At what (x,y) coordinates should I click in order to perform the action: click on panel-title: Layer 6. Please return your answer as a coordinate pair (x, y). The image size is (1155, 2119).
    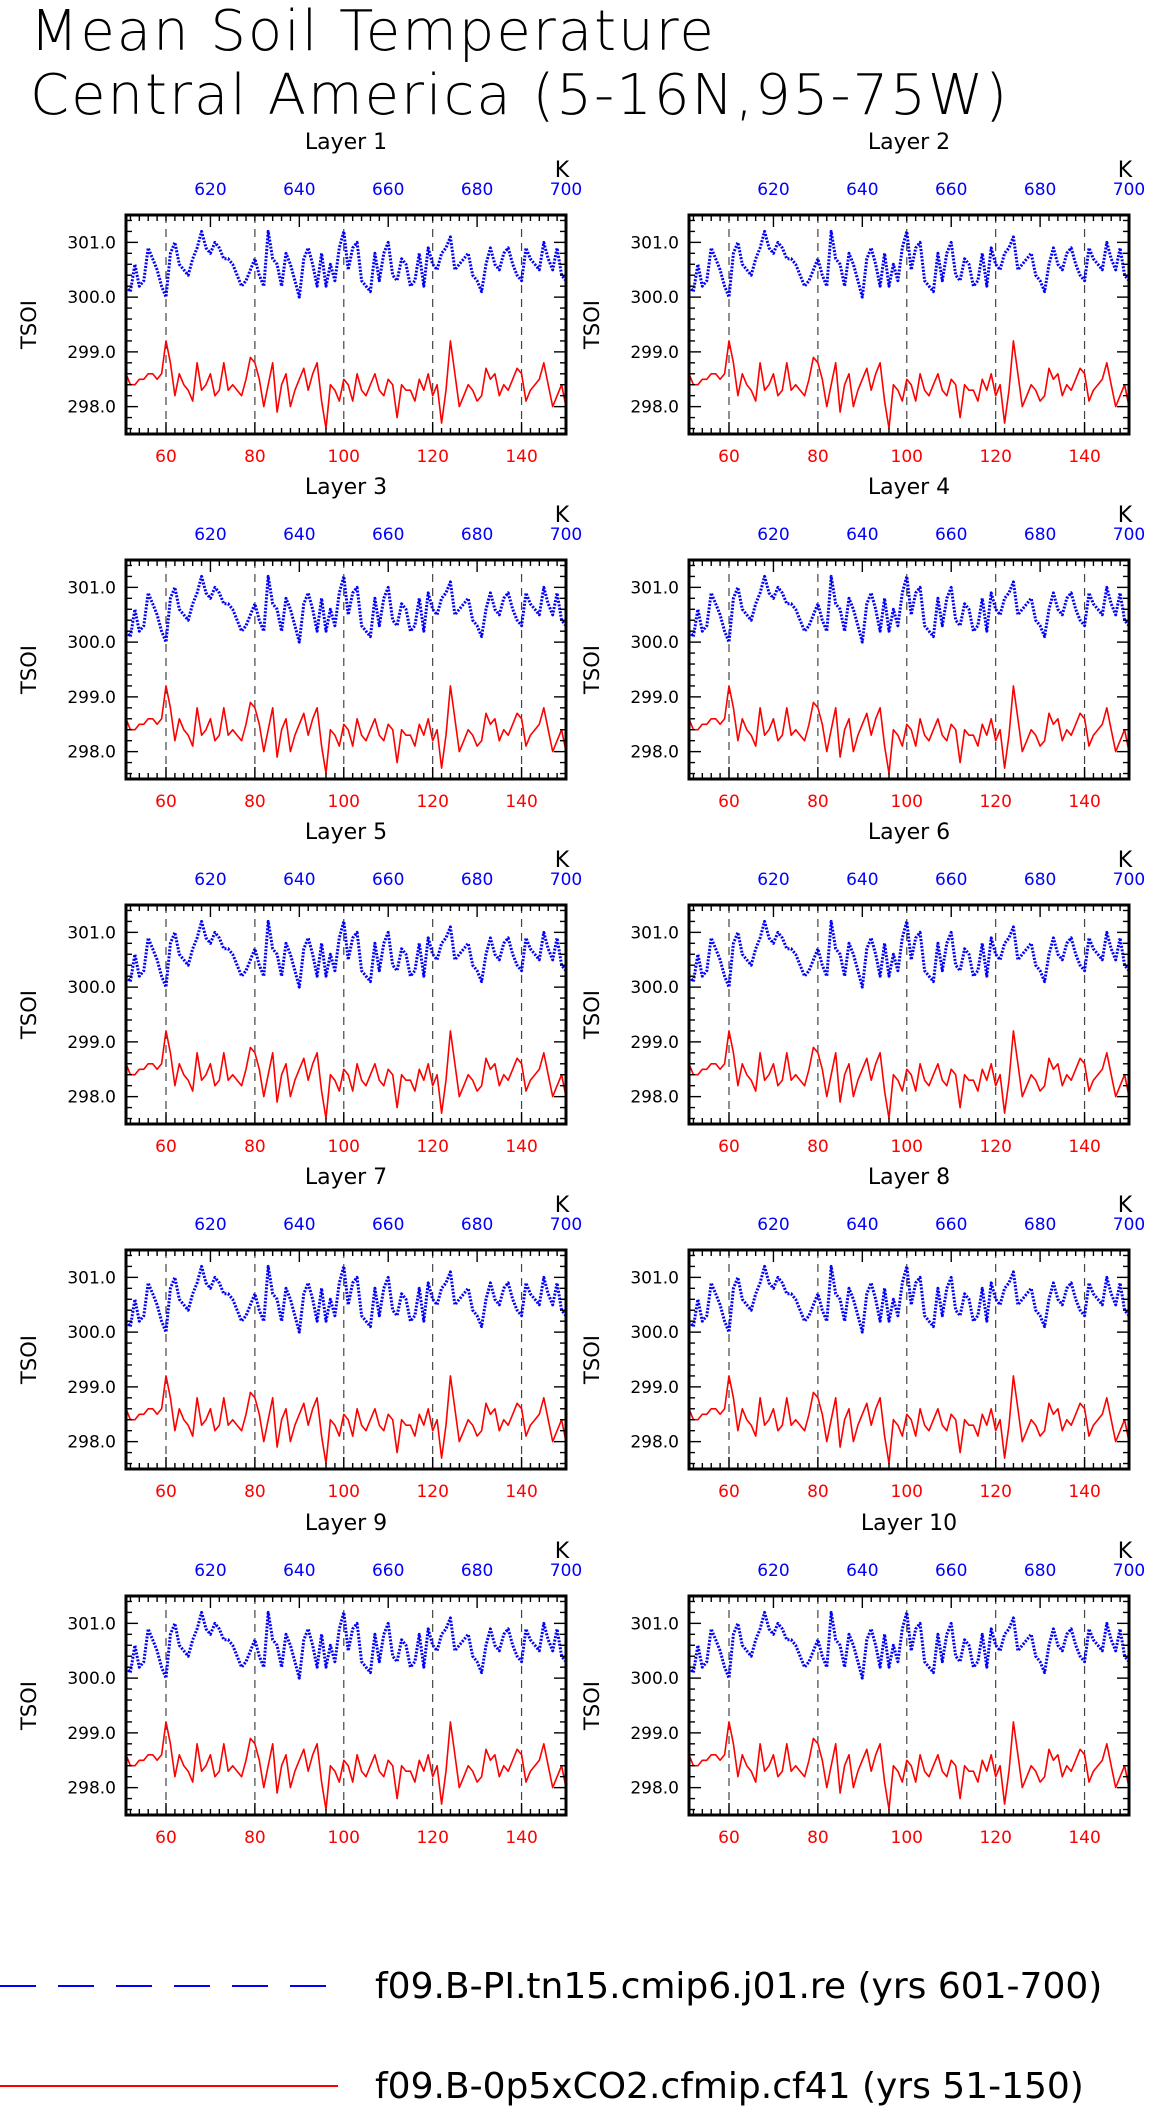
    Looking at the image, I should click on (909, 832).